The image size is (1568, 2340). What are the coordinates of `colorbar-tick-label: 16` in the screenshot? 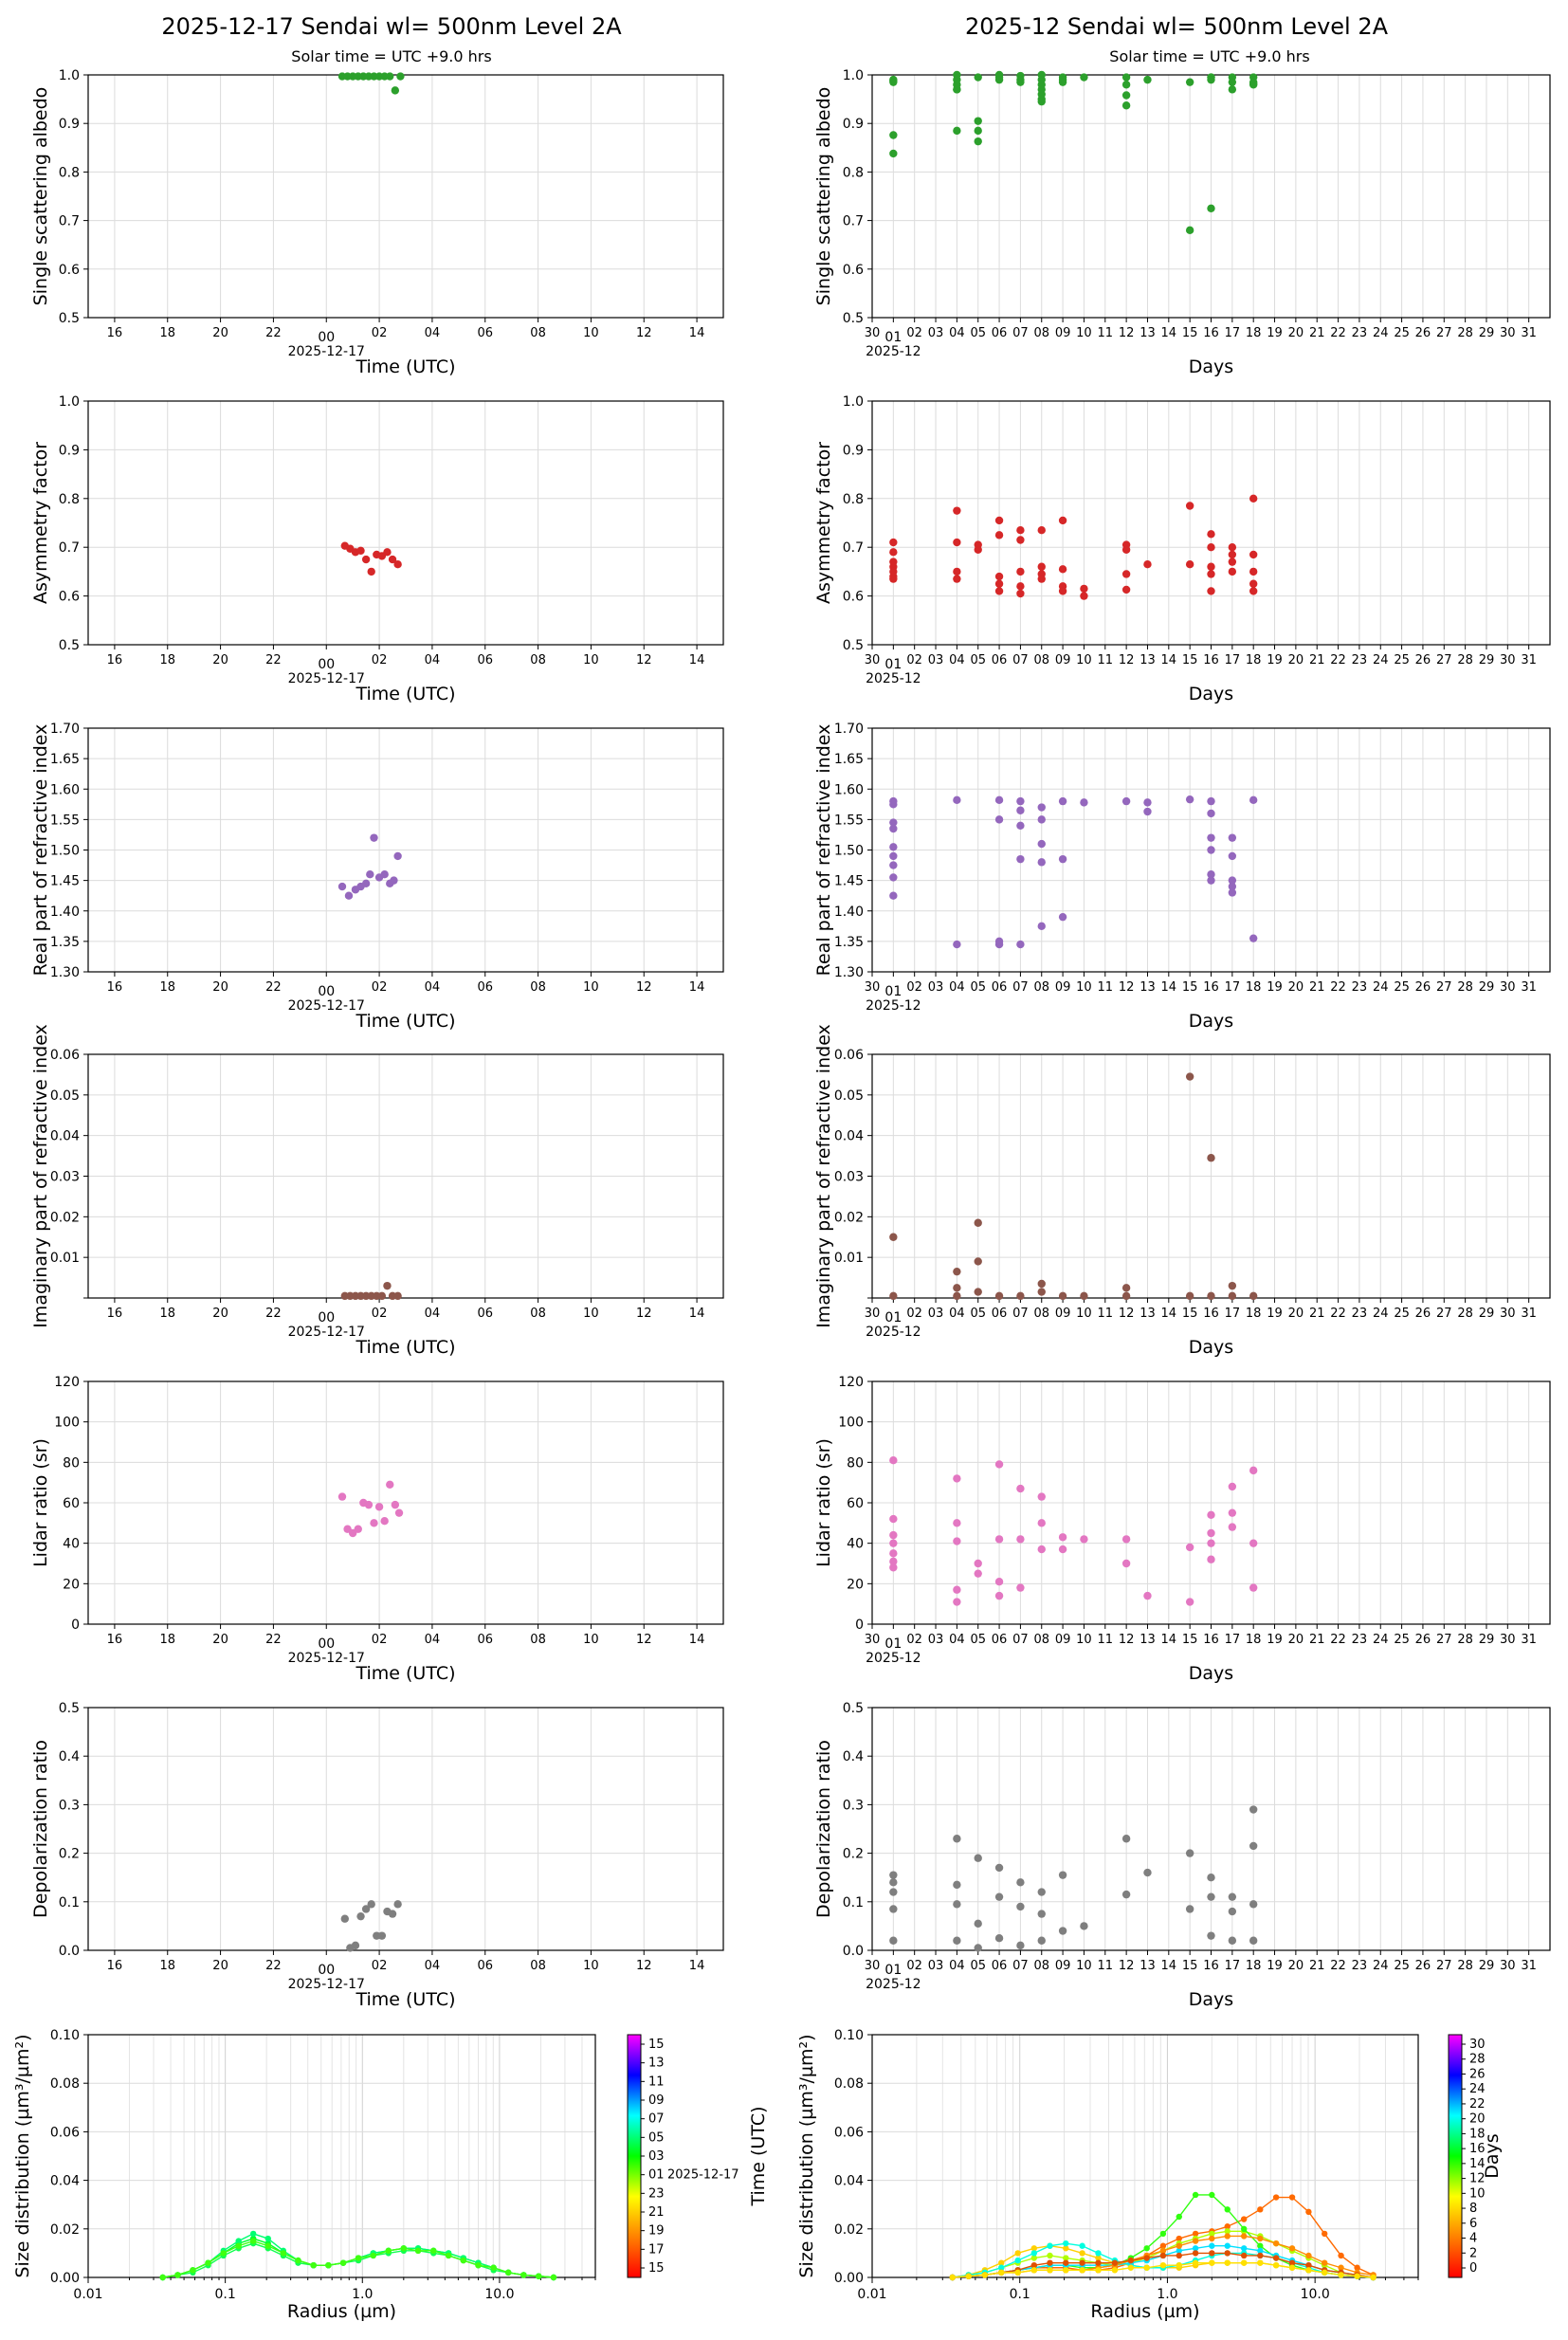 It's located at (1477, 2149).